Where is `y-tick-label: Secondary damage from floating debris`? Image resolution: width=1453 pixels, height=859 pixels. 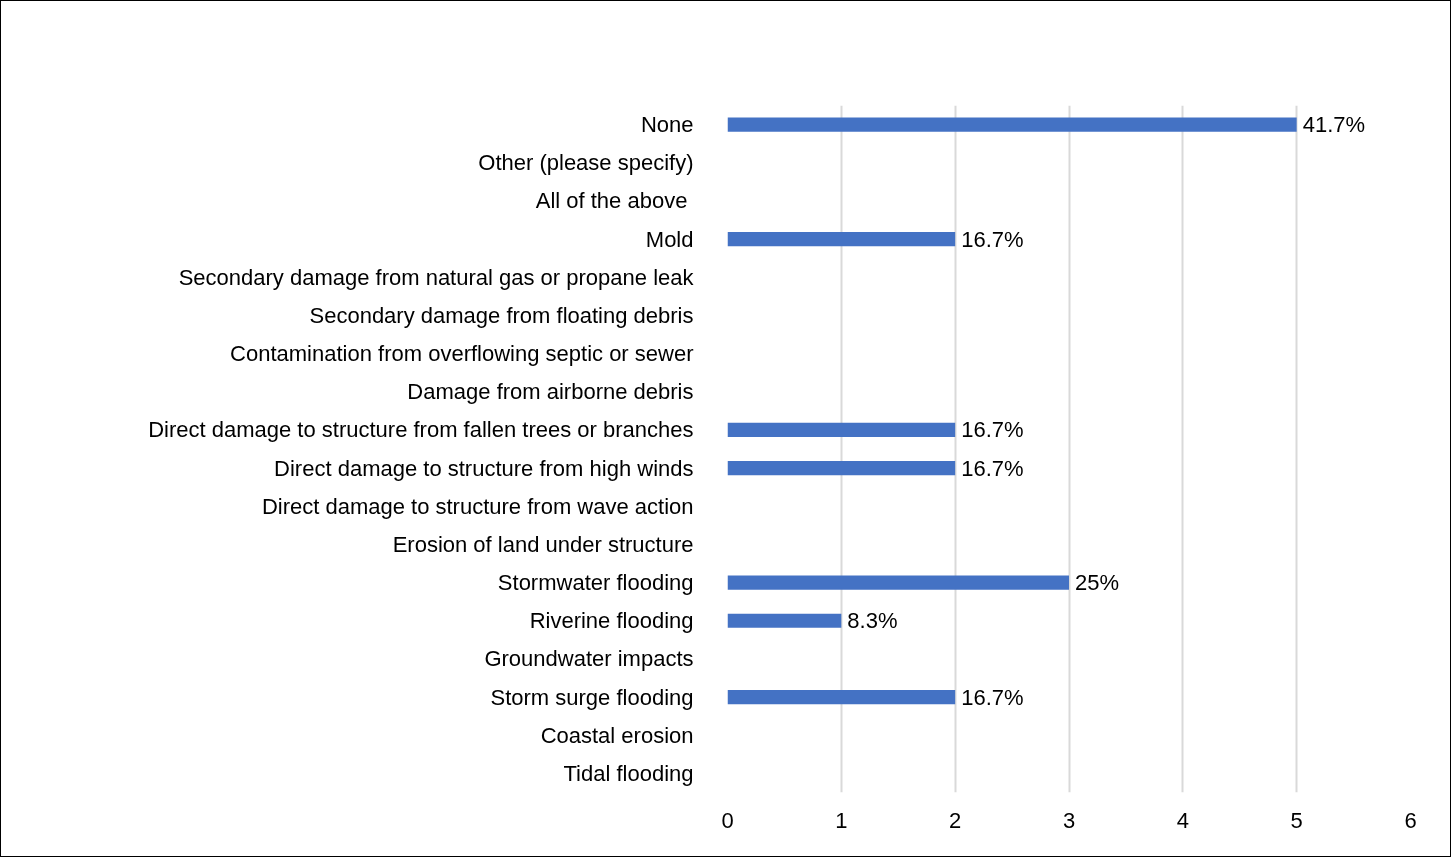
y-tick-label: Secondary damage from floating debris is located at coordinates (501, 315).